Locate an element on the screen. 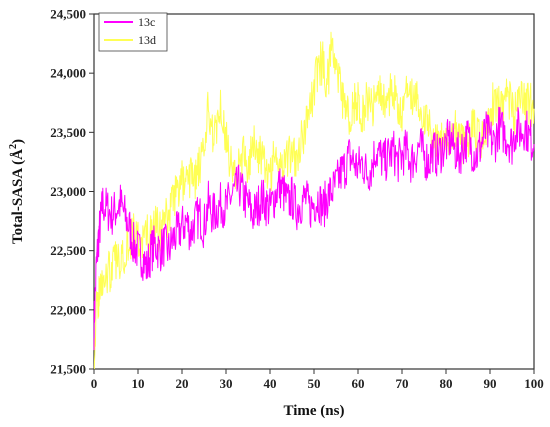 This screenshot has height=427, width=550. x-tick-label: 90 is located at coordinates (490, 383).